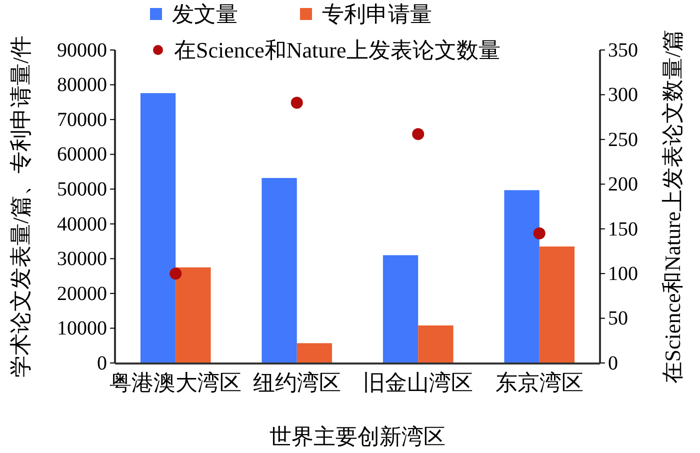 The width and height of the screenshot is (700, 453). I want to click on y2-tick-label: 300, so click(623, 95).